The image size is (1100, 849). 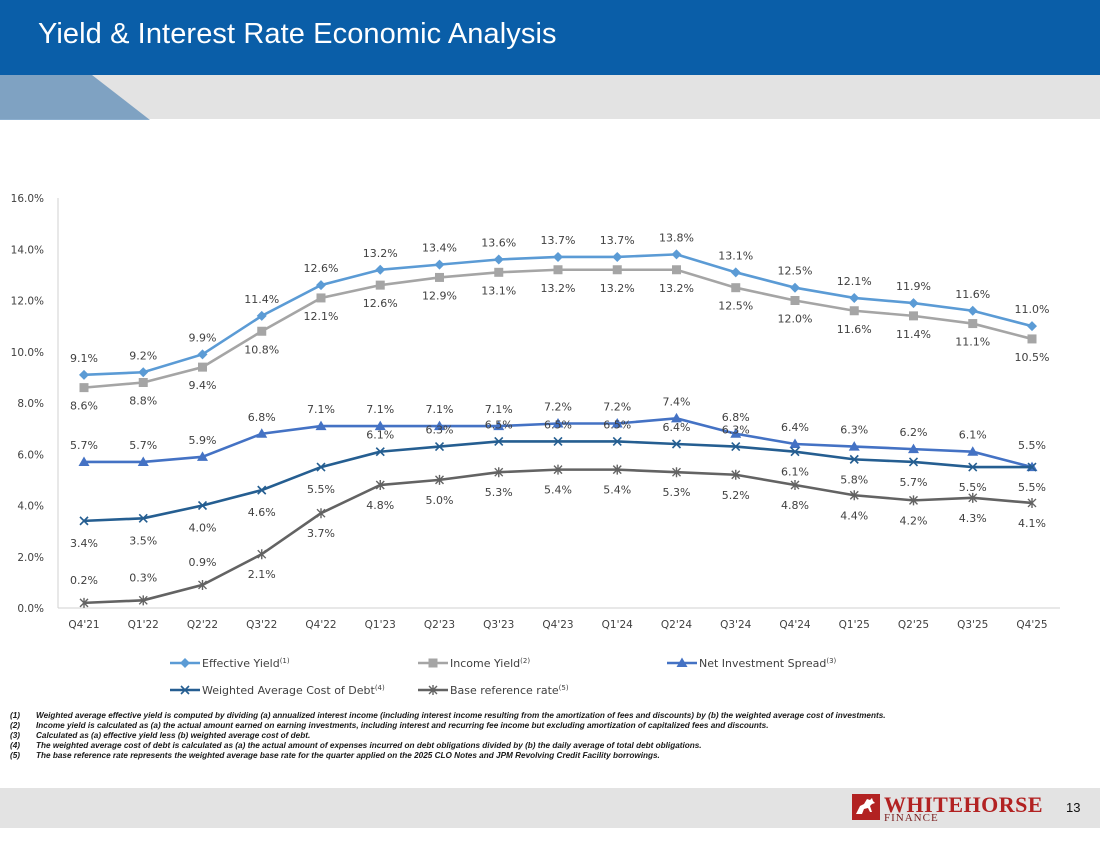 What do you see at coordinates (246, 663) in the screenshot?
I see `legend-label: Effective Yield(1)` at bounding box center [246, 663].